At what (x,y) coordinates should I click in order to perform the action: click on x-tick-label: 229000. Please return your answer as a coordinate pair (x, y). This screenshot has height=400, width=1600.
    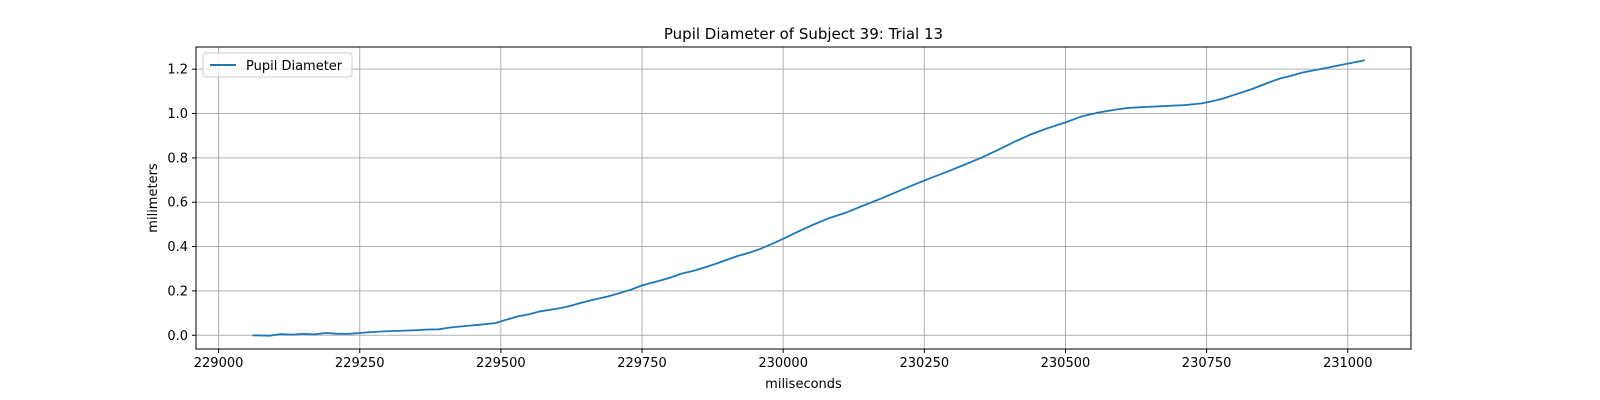
    Looking at the image, I should click on (219, 363).